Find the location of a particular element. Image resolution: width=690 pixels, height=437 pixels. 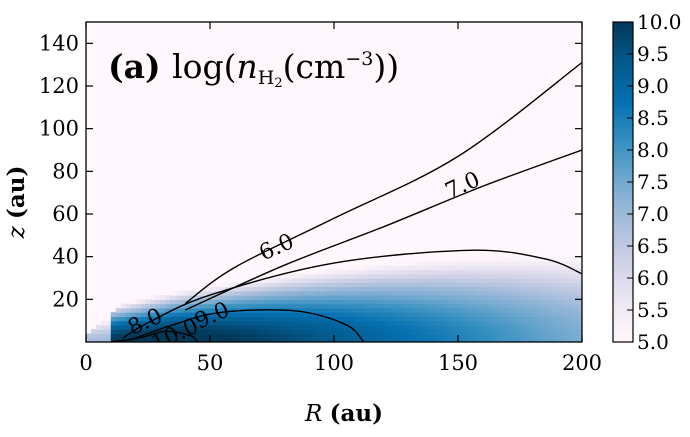

y-tick-label: 100 is located at coordinates (59, 129).